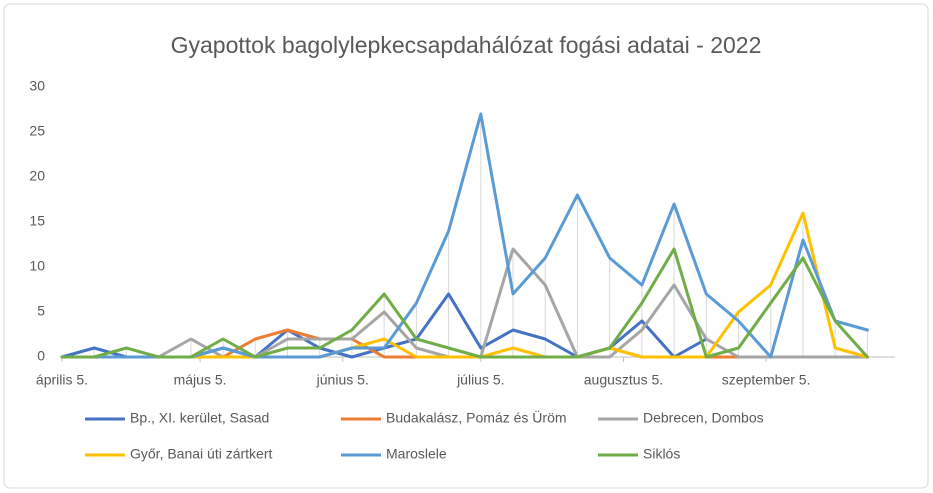  Describe the element at coordinates (703, 418) in the screenshot. I see `legend-label: Debrecen, Dombos` at that location.